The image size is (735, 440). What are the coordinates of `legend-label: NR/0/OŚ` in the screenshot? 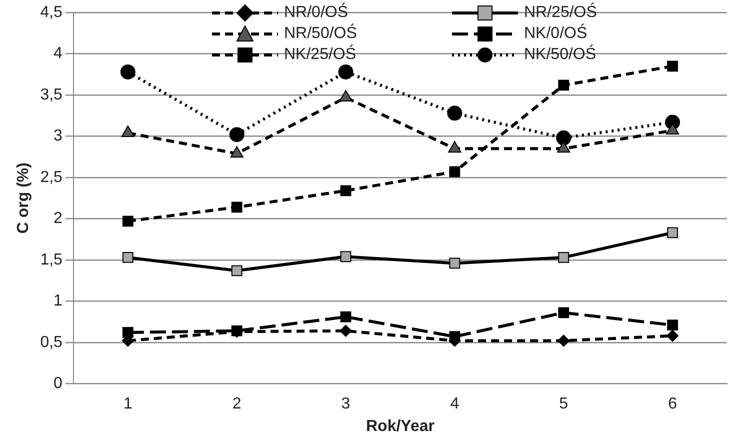 It's located at (316, 13).